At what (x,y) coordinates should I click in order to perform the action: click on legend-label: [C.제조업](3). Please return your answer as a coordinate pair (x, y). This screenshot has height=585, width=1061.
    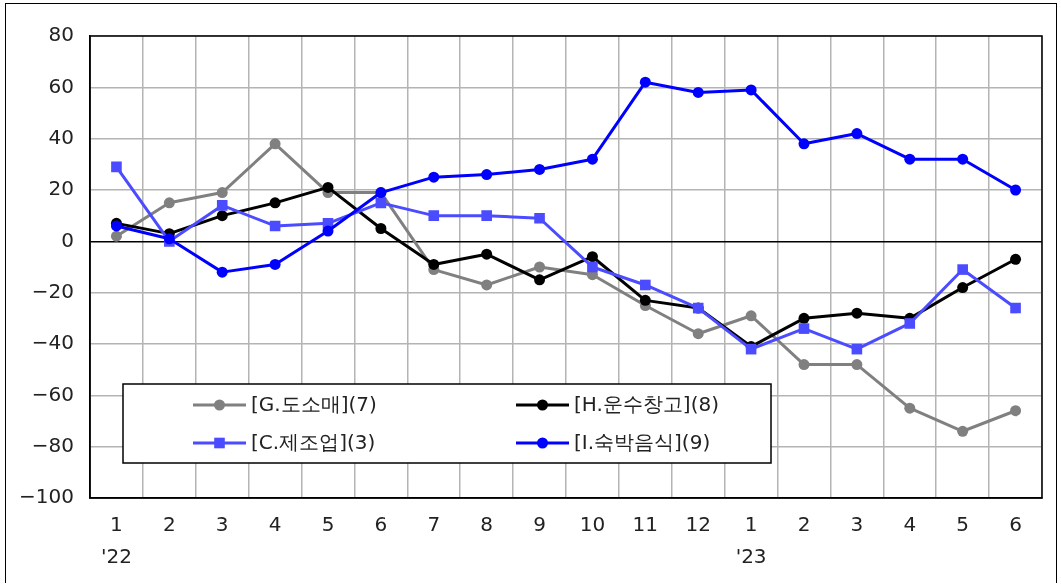
    Looking at the image, I should click on (313, 442).